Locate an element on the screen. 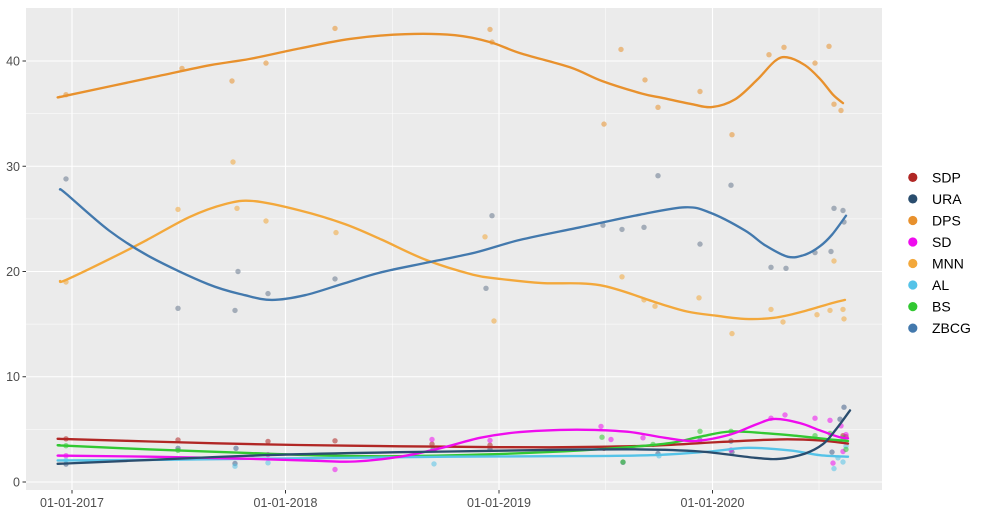 The height and width of the screenshot is (518, 981). svg-text: URA is located at coordinates (947, 199).